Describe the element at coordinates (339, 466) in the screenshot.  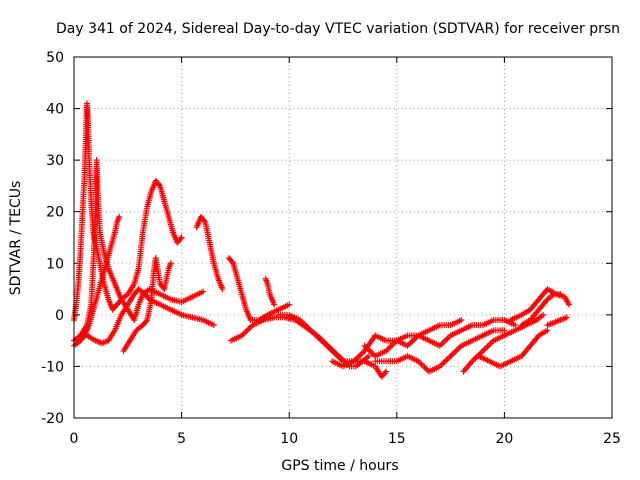
I see `x-axis-label: GPS time / hours` at that location.